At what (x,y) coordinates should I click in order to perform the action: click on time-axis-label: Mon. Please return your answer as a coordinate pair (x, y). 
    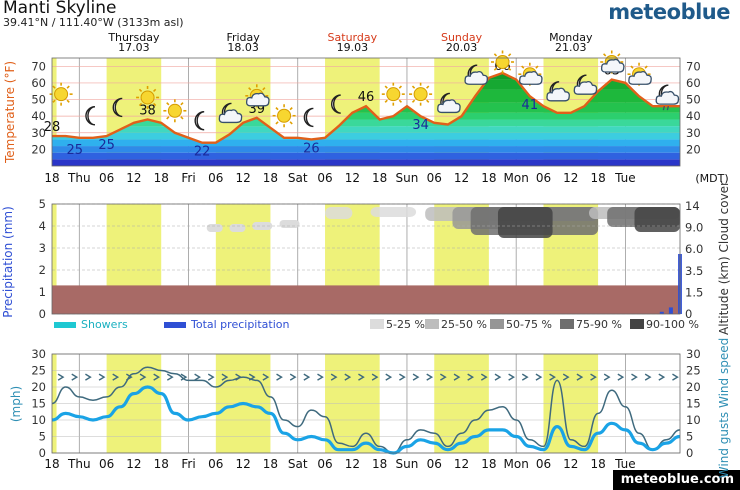
    Looking at the image, I should click on (516, 464).